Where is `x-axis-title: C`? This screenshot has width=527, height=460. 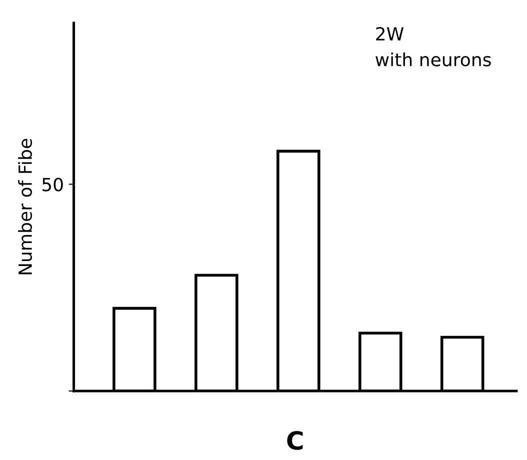
x-axis-title: C is located at coordinates (295, 440).